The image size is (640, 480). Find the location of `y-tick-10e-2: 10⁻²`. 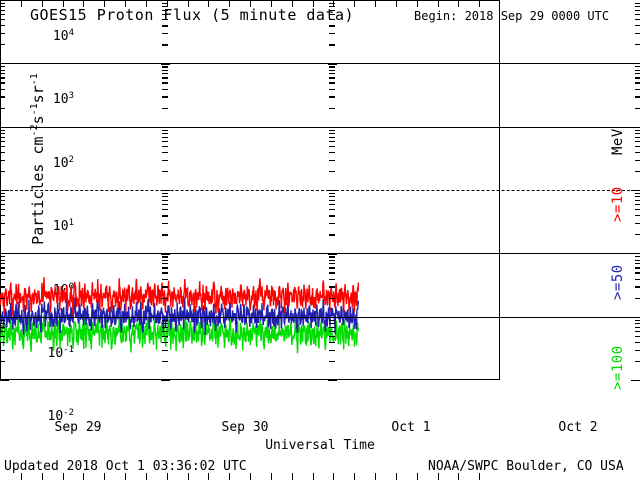

y-tick-10e-2: 10⁻² is located at coordinates (61, 416).